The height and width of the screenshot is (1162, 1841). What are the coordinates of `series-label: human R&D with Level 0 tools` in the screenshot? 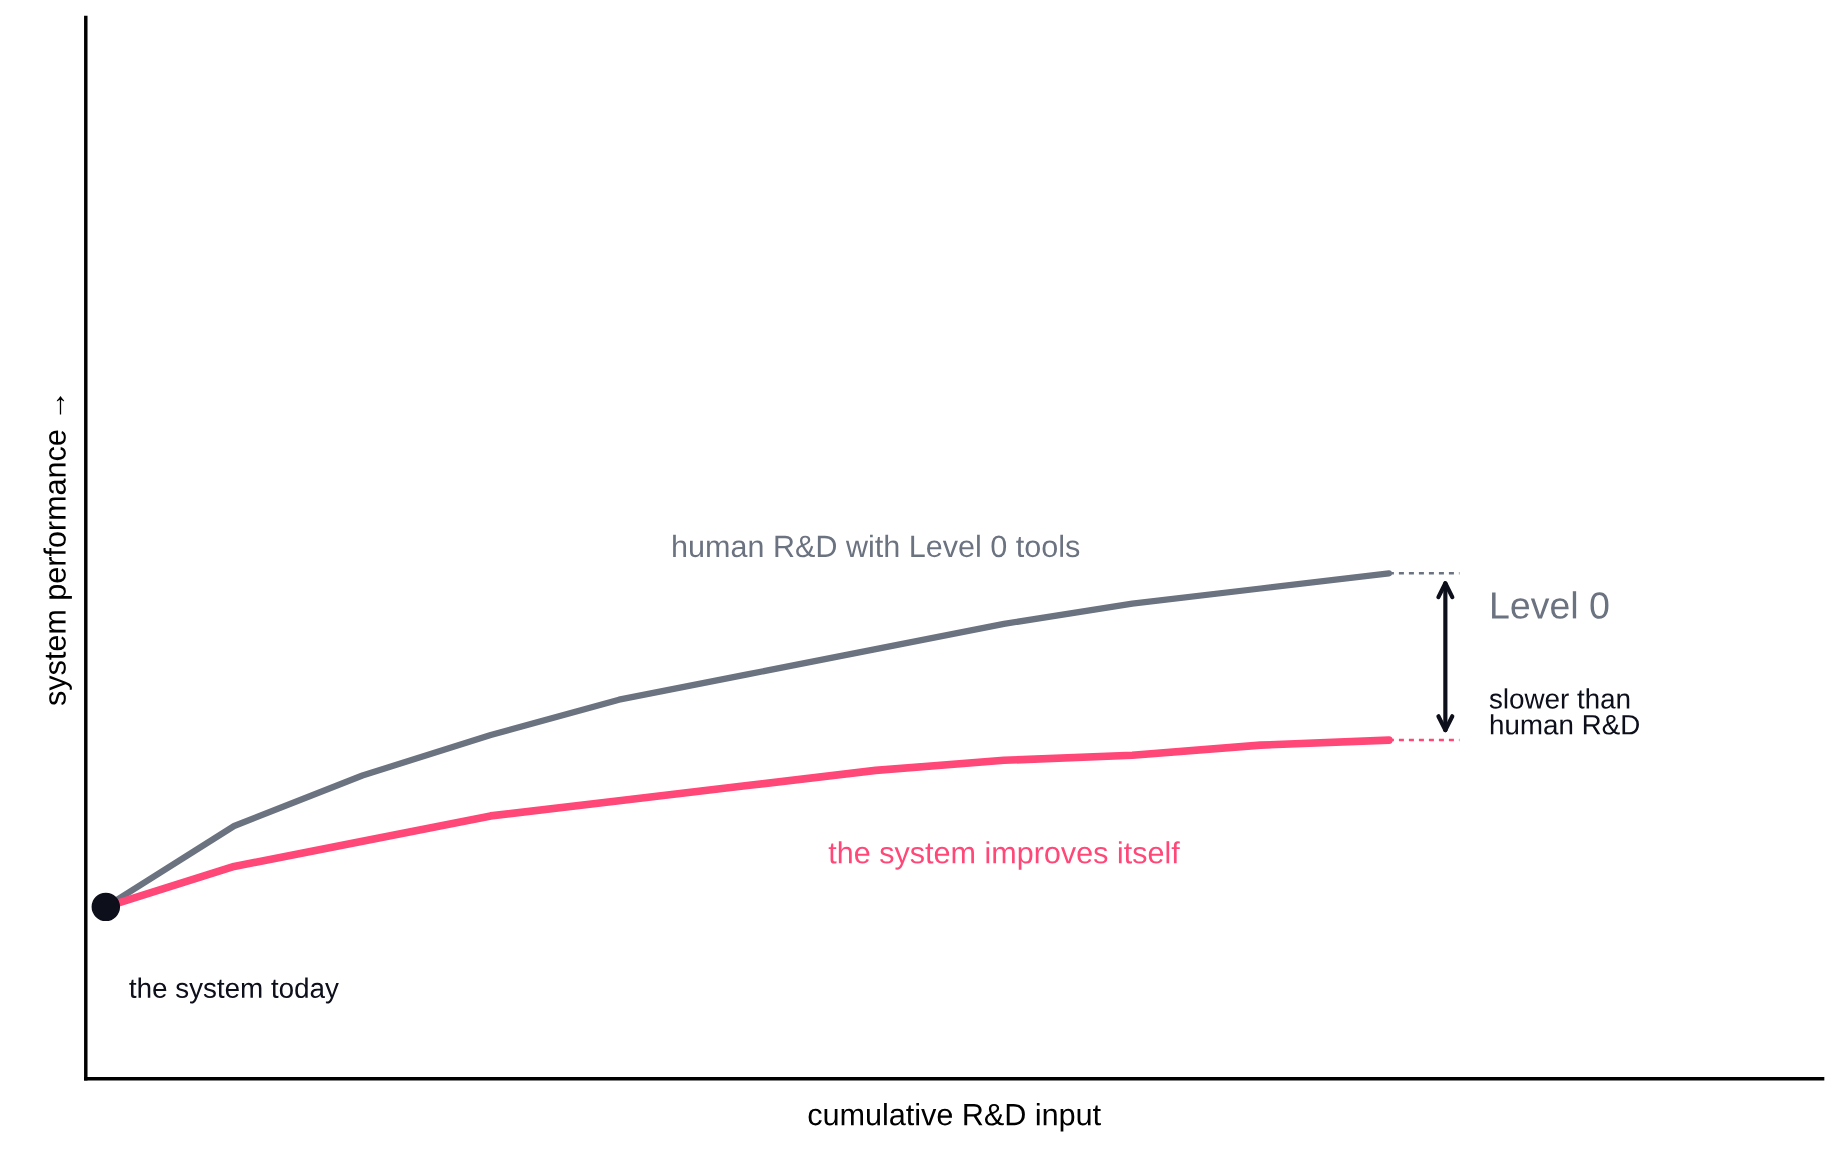 It's located at (876, 546).